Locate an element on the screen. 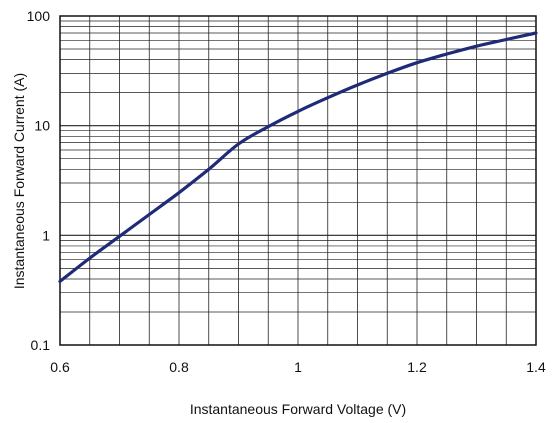 The image size is (554, 423). x-tick-label: 0.8 is located at coordinates (179, 367).